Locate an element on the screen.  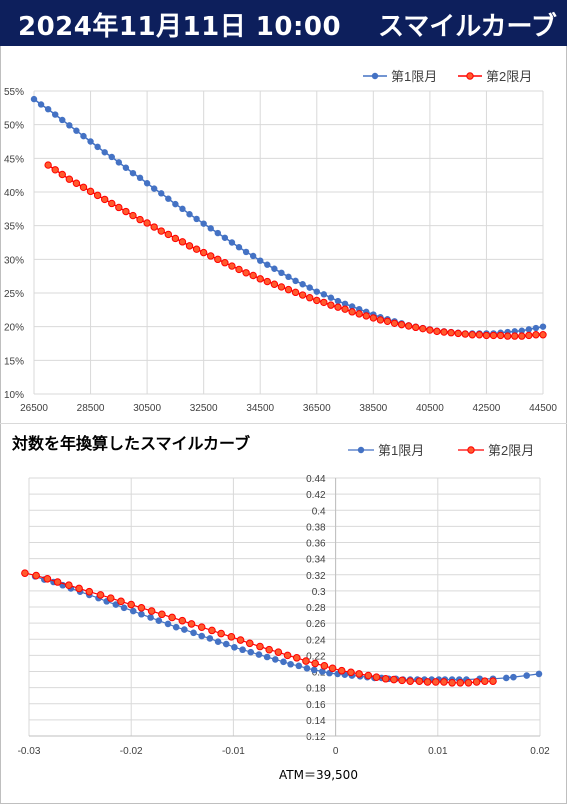
x-tick-label: 0.02 is located at coordinates (540, 751).